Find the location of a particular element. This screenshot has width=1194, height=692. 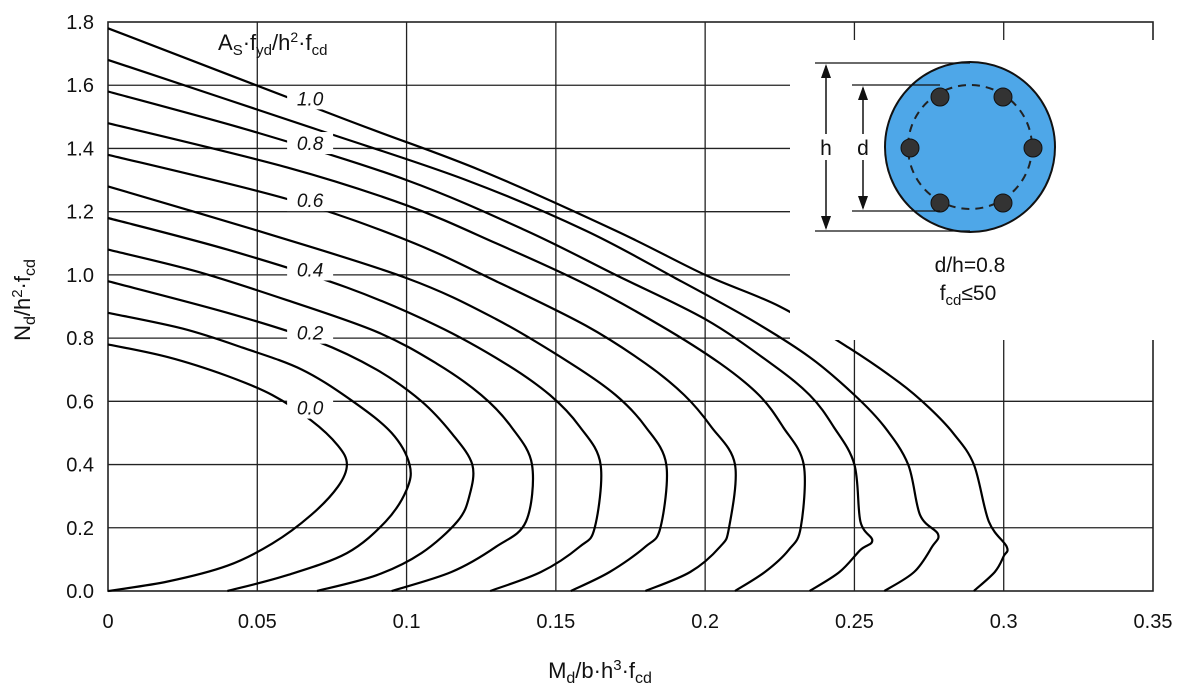

d-arrow-up is located at coordinates (863, 93).